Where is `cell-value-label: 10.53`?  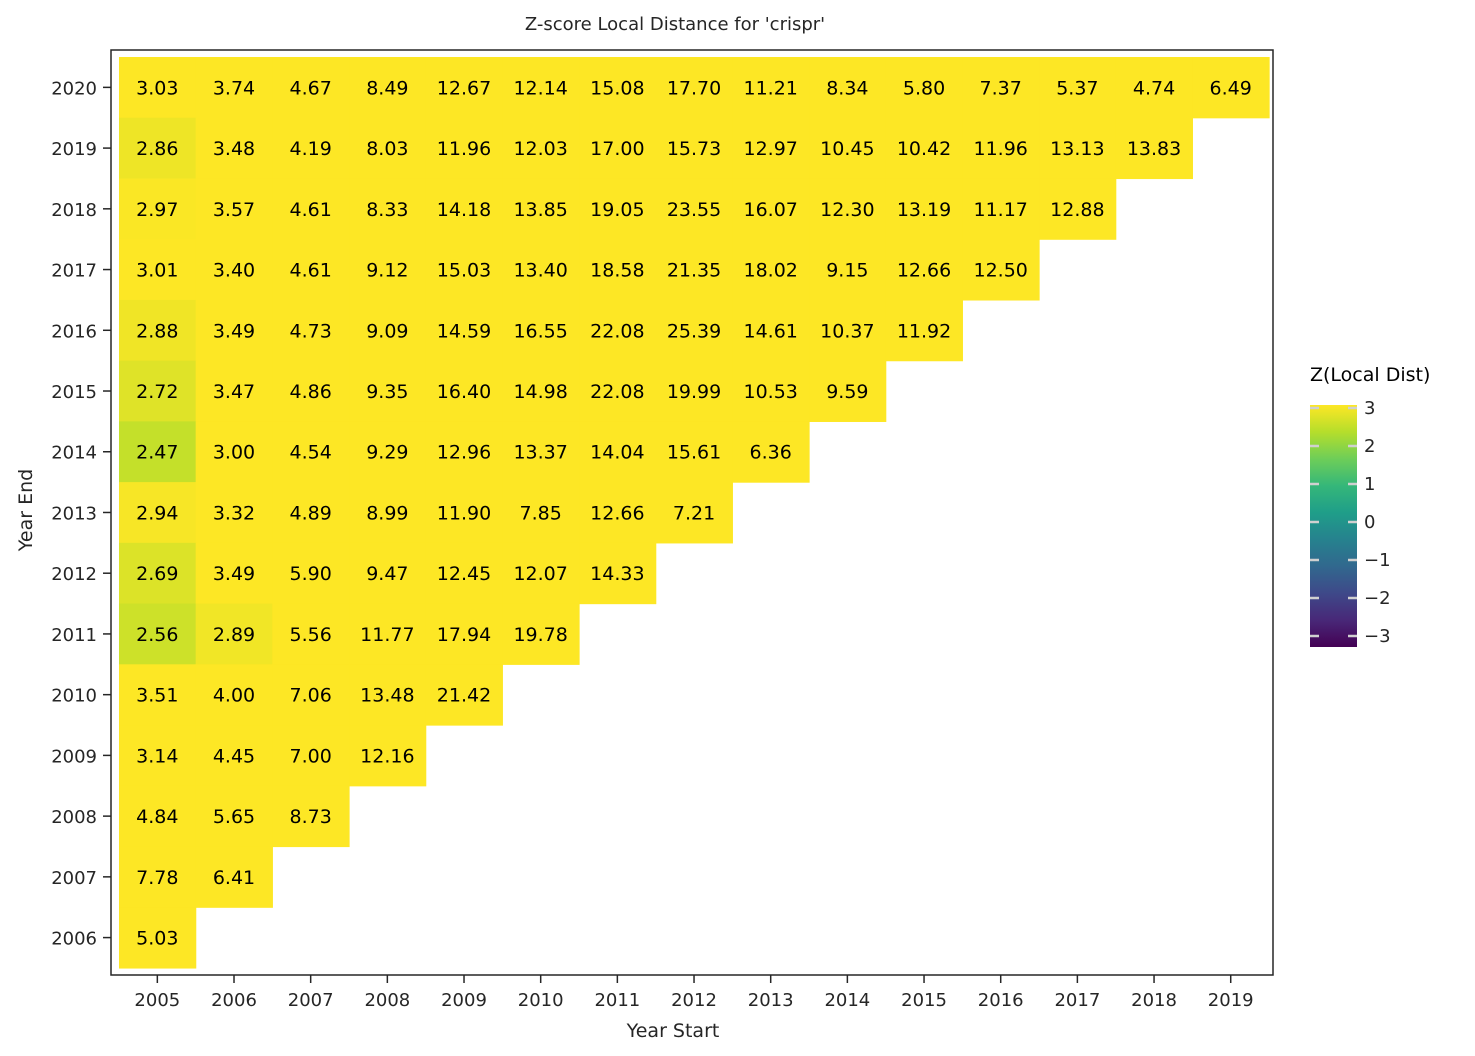 cell-value-label: 10.53 is located at coordinates (770, 392).